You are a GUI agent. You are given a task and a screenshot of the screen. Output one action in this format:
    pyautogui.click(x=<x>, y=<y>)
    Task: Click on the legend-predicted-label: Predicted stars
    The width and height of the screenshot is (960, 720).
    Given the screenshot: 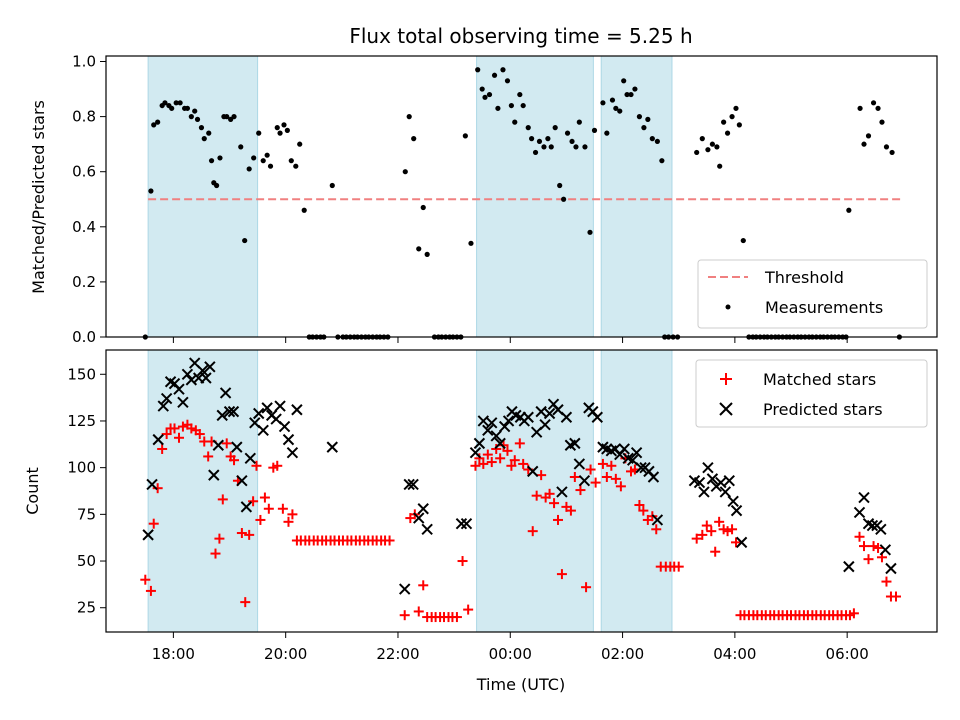 What is the action you would take?
    pyautogui.click(x=823, y=409)
    